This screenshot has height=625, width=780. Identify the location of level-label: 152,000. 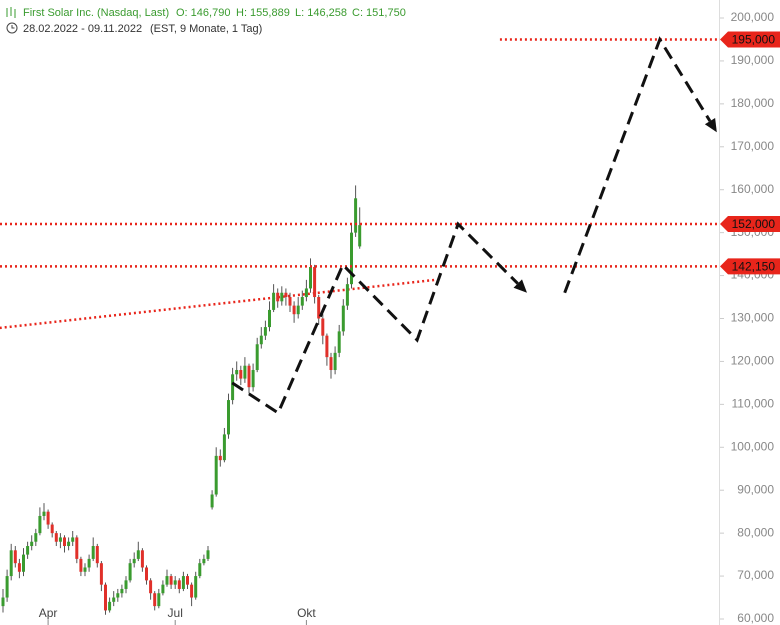
(754, 224).